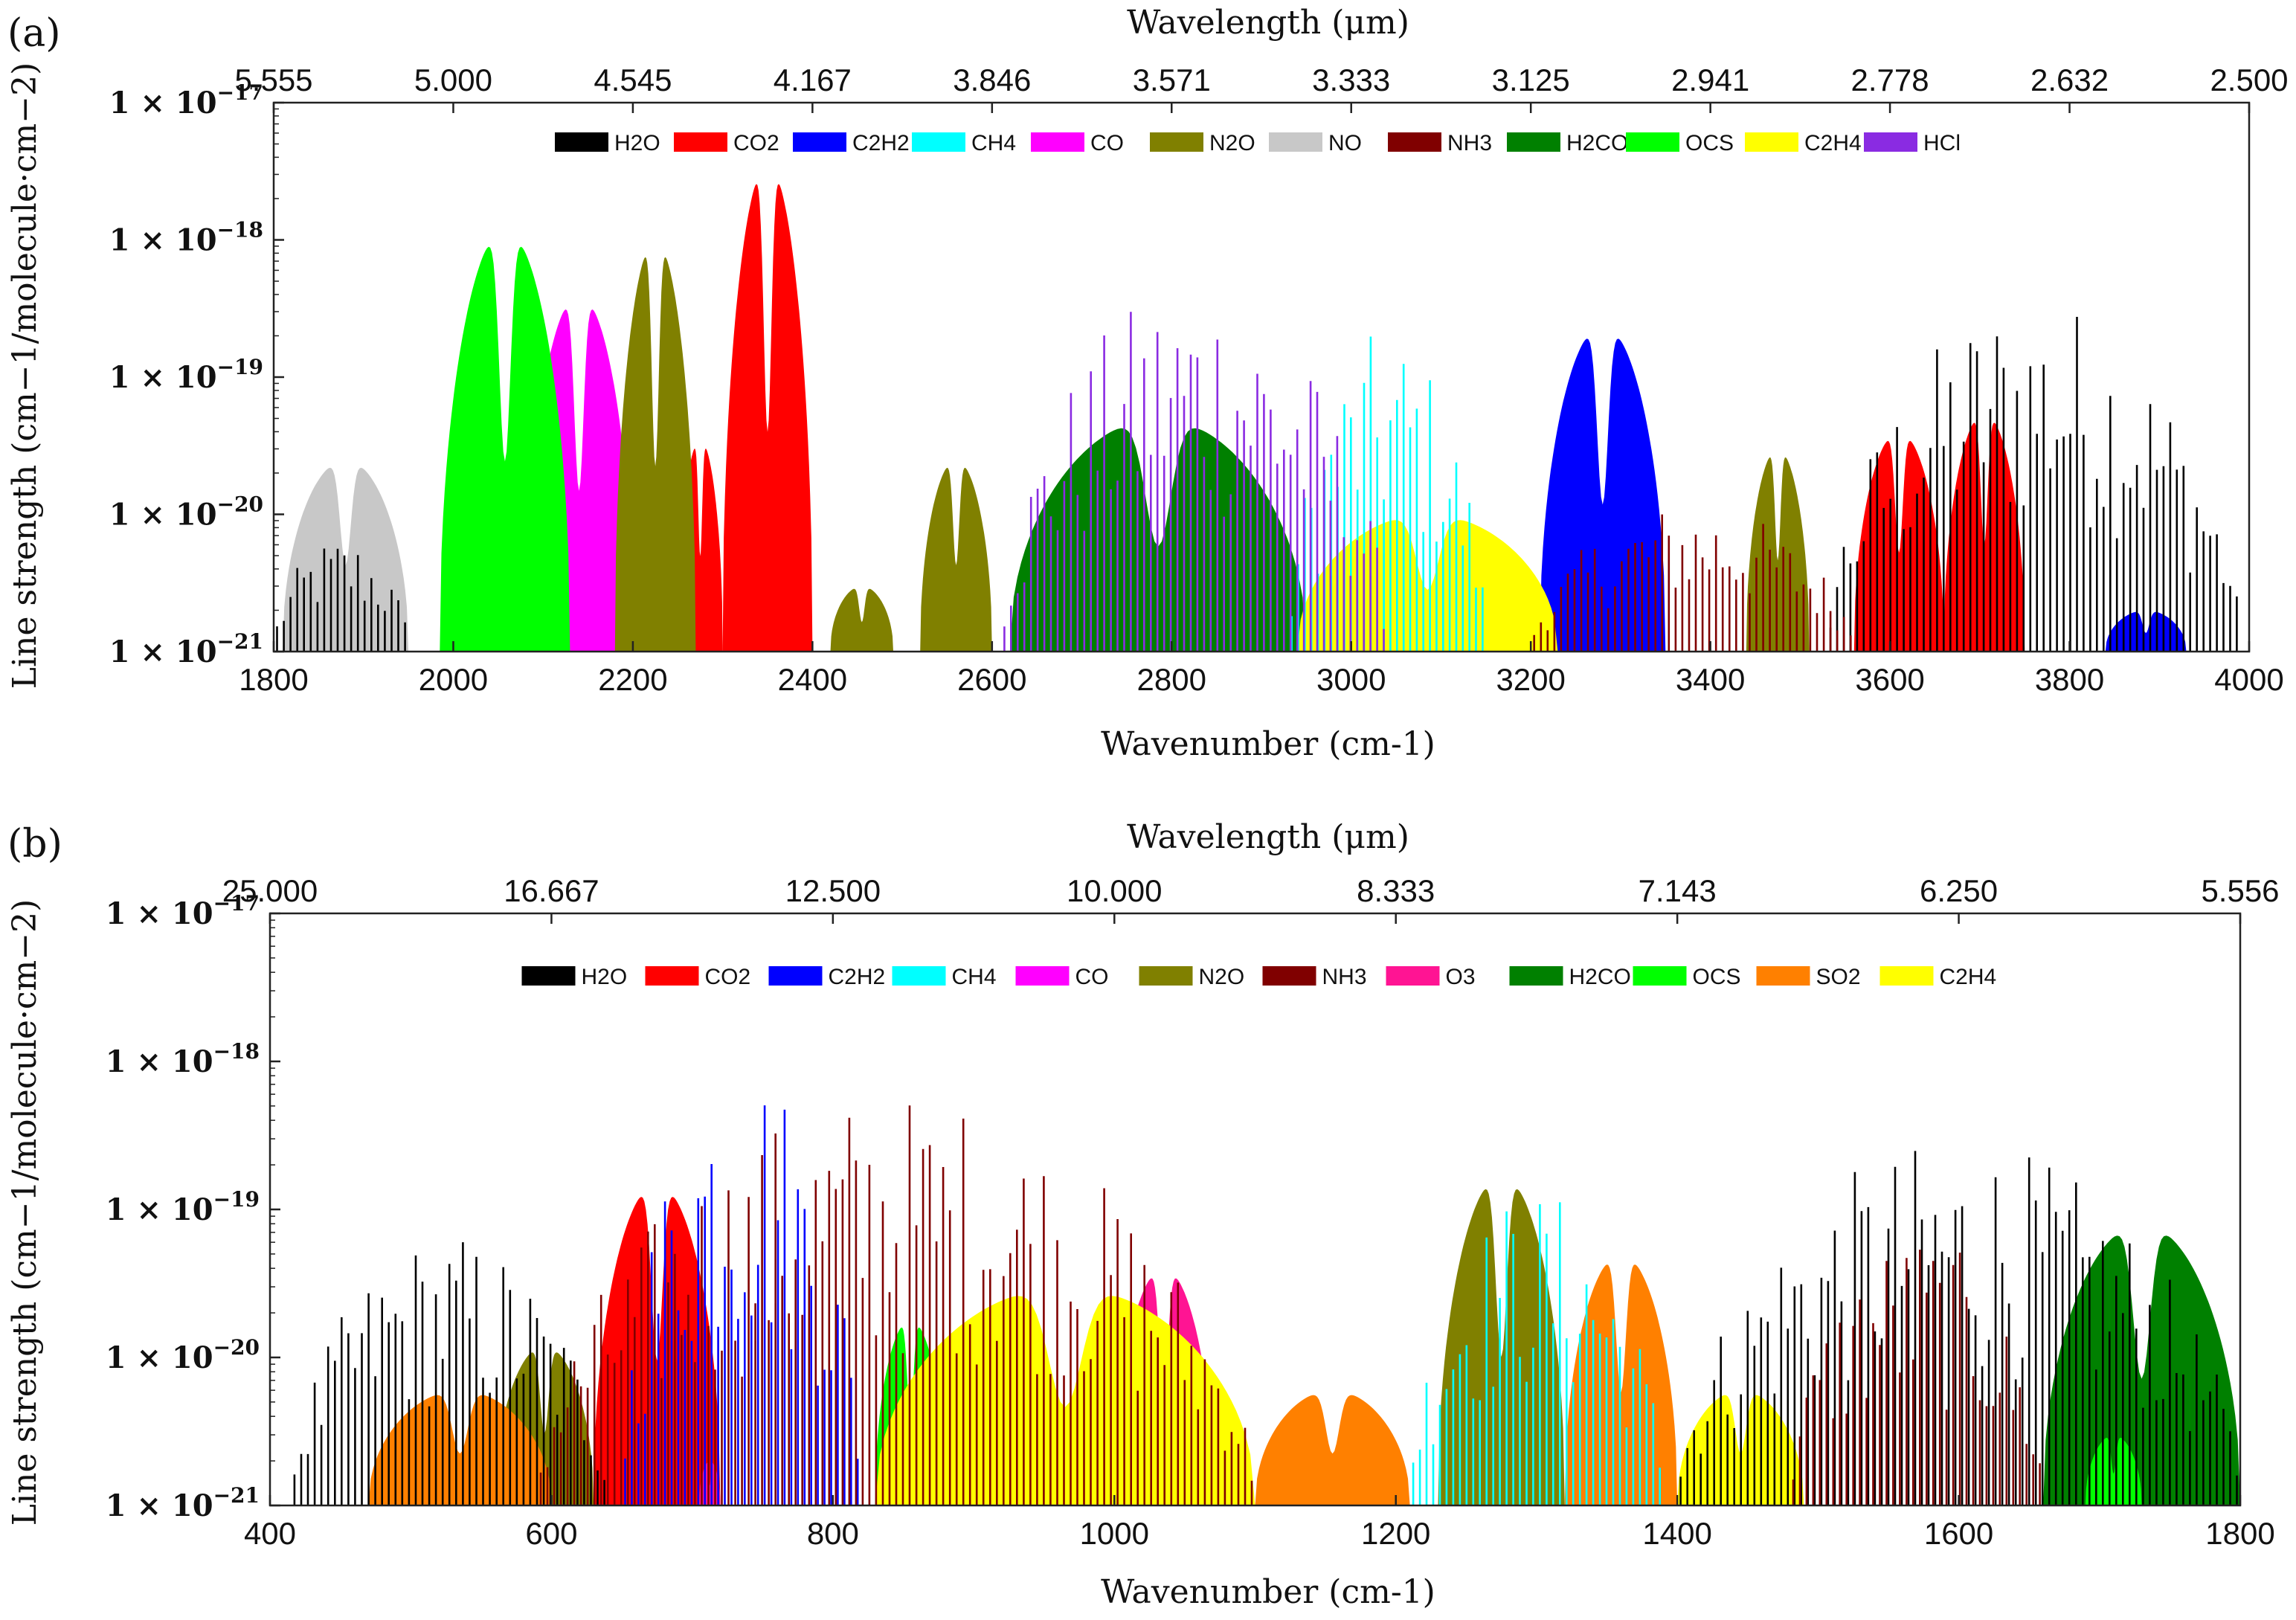 This screenshot has height=1620, width=2296. What do you see at coordinates (1414, 142) in the screenshot?
I see `legend-swatch-nh3` at bounding box center [1414, 142].